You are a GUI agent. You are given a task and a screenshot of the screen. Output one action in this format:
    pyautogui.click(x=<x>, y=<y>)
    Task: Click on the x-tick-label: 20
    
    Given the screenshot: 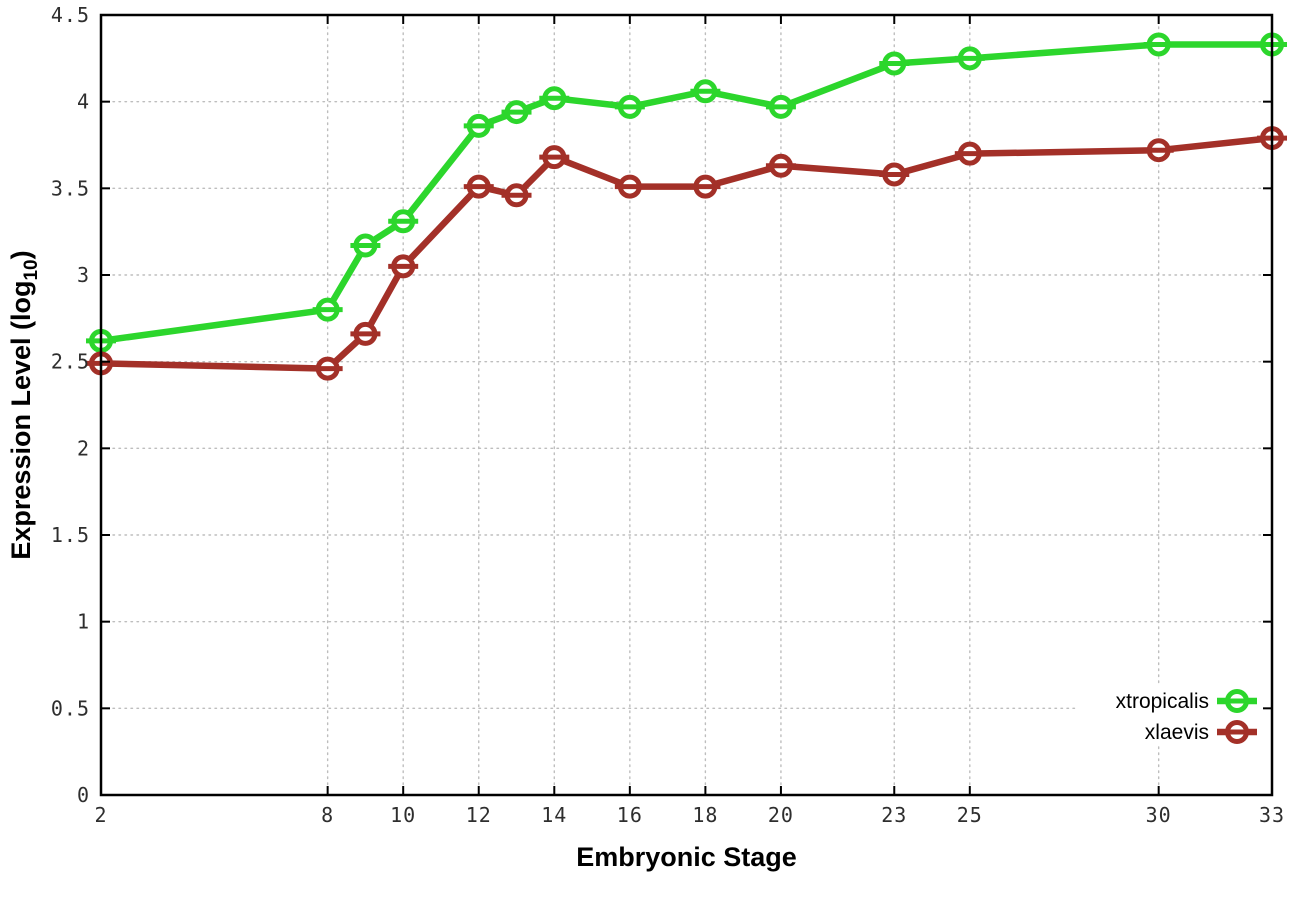 What is the action you would take?
    pyautogui.click(x=781, y=815)
    